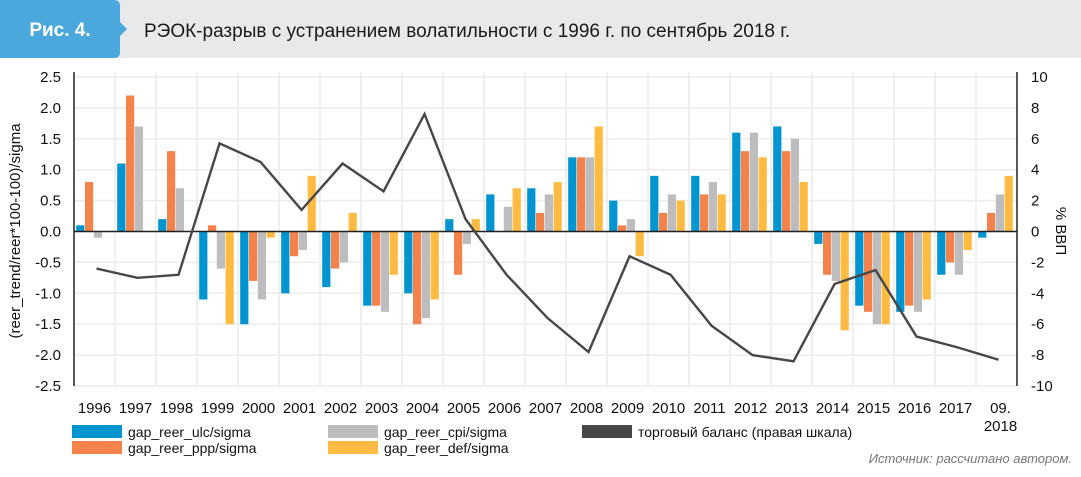 The width and height of the screenshot is (1081, 477). I want to click on y-right-tick-label: -2, so click(1037, 262).